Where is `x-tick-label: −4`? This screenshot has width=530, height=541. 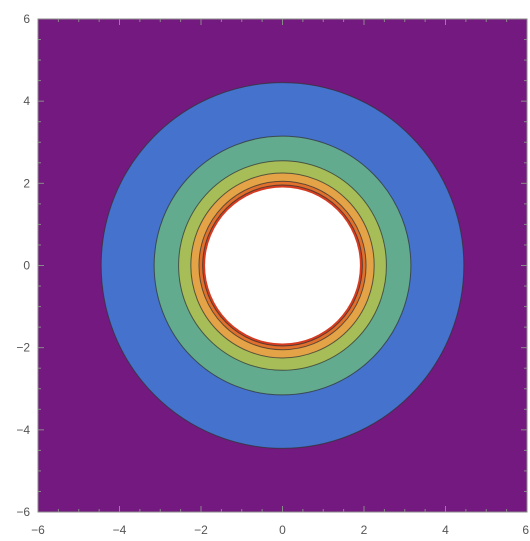 x-tick-label: −4 is located at coordinates (120, 530).